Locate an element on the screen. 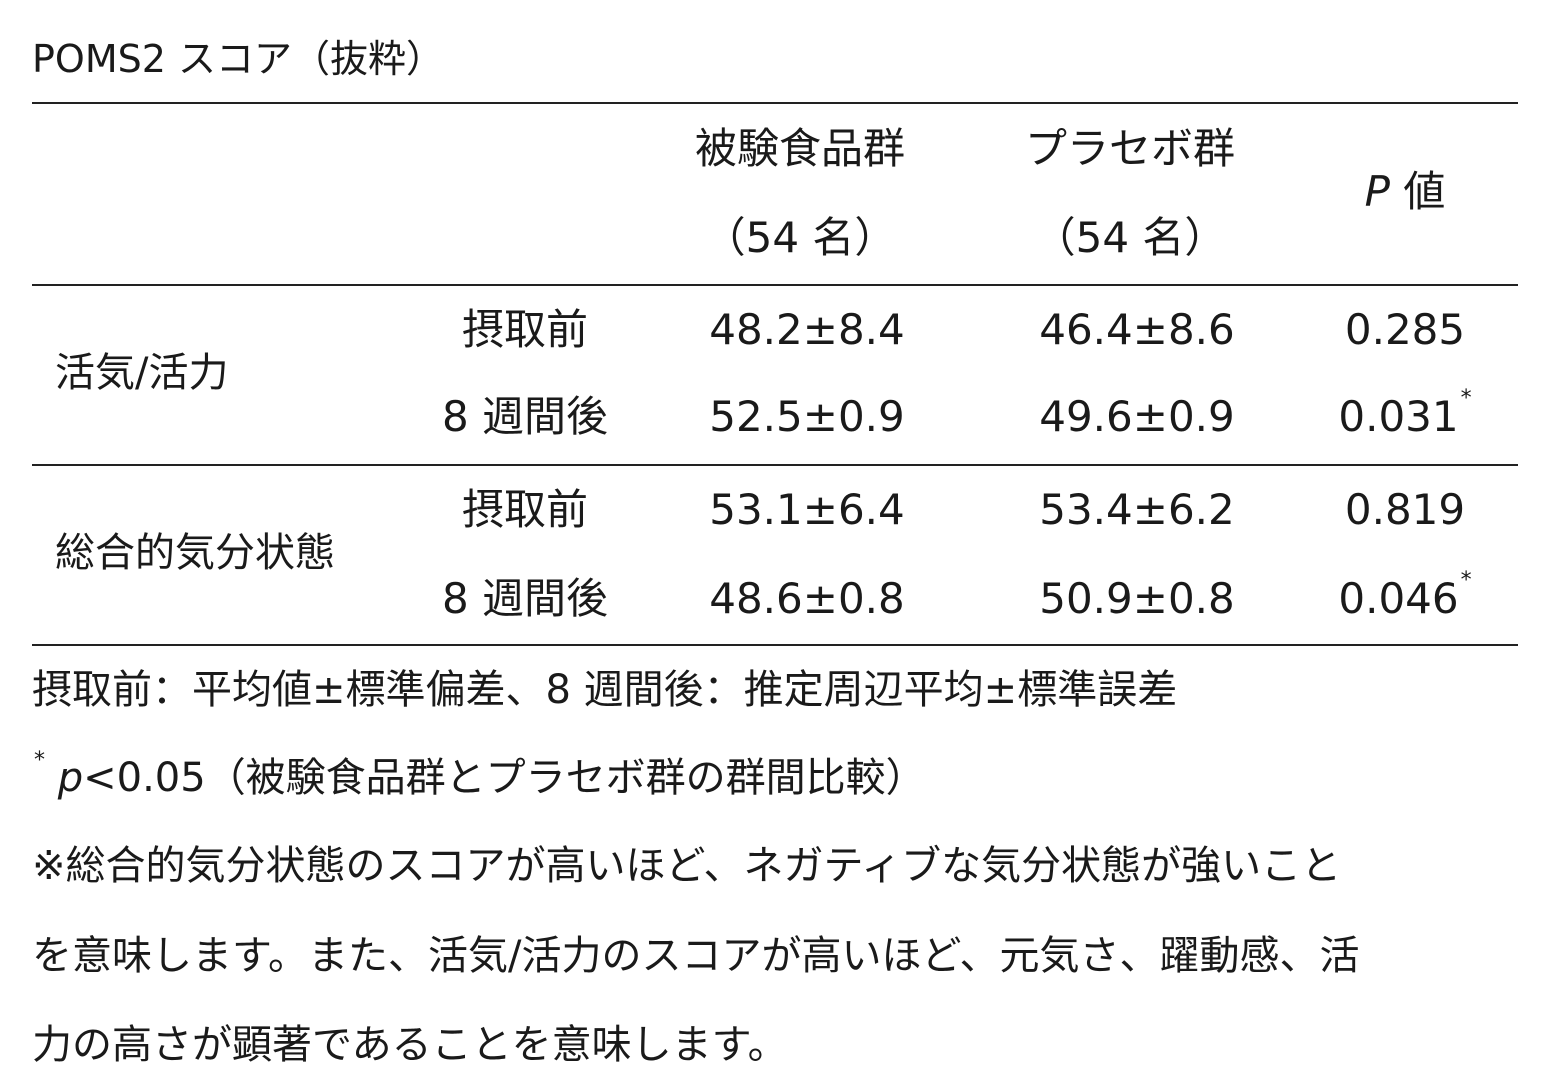 The height and width of the screenshot is (1085, 1558). p-value: 0.046* is located at coordinates (1404, 595).